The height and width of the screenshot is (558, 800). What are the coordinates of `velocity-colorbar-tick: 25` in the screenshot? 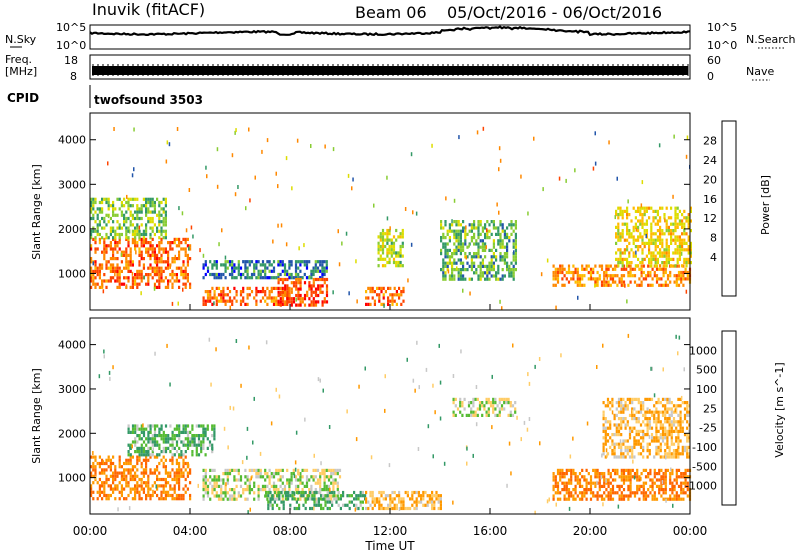 It's located at (710, 408).